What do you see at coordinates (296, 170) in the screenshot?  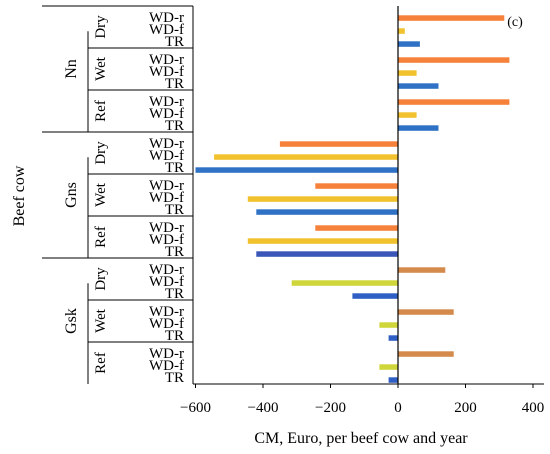 I see `bar-gns-dry-tr` at bounding box center [296, 170].